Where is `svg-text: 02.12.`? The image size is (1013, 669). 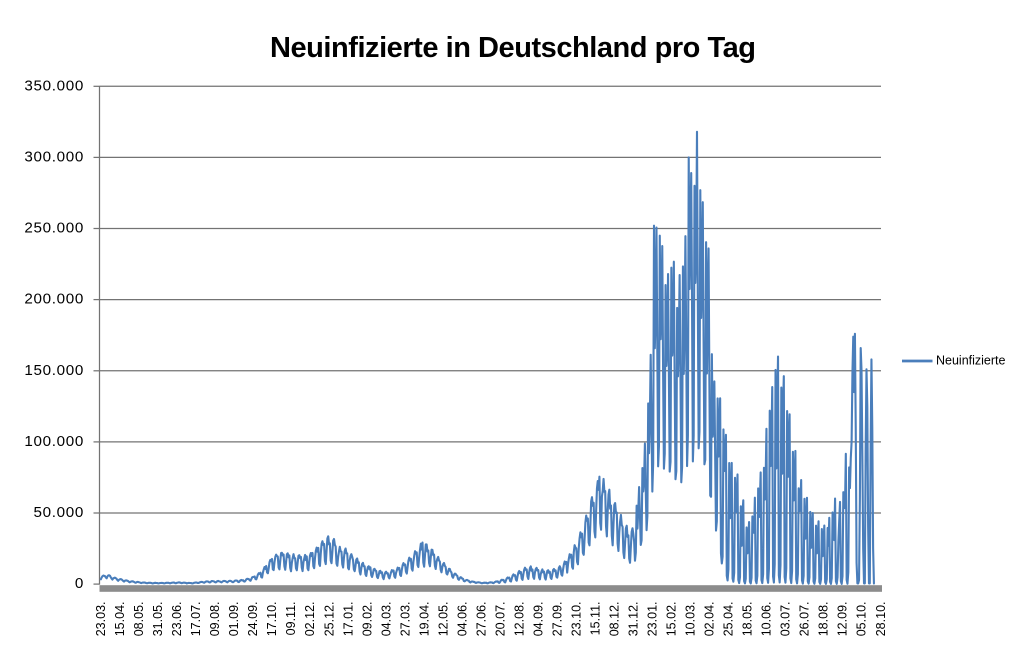
svg-text: 02.12. is located at coordinates (310, 619).